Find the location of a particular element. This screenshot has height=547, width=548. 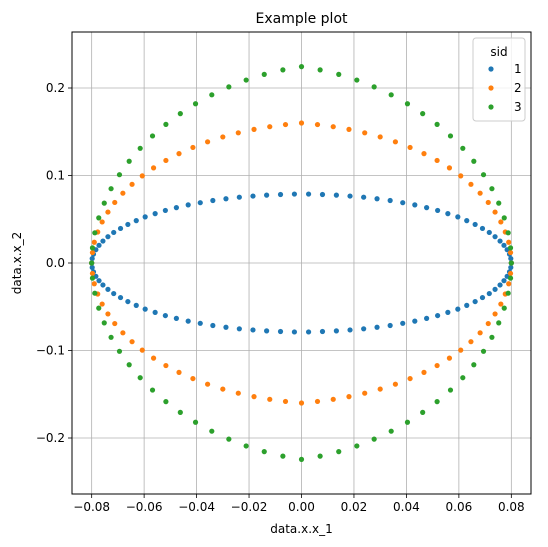

x-tick-label: 0.00 is located at coordinates (301, 507).